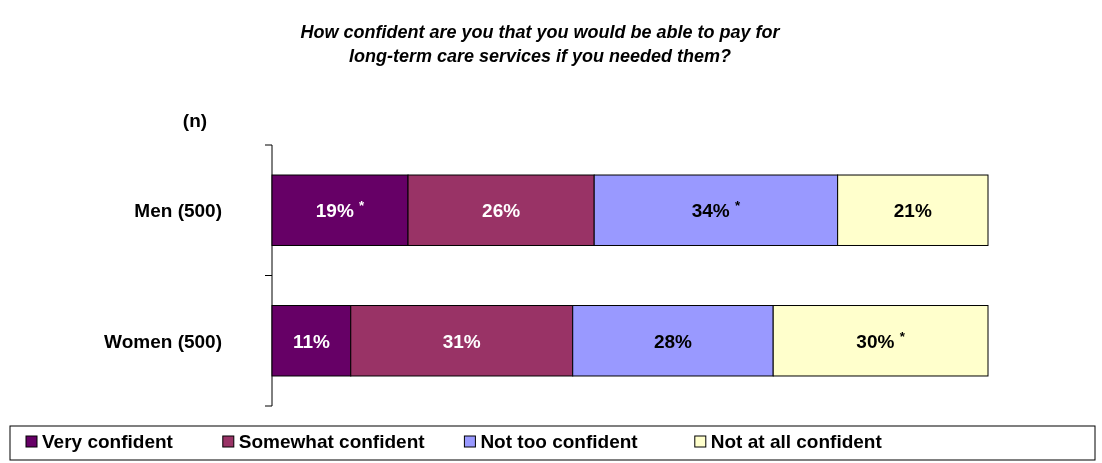 This screenshot has width=1102, height=463. What do you see at coordinates (673, 341) in the screenshot?
I see `data-label: 28%` at bounding box center [673, 341].